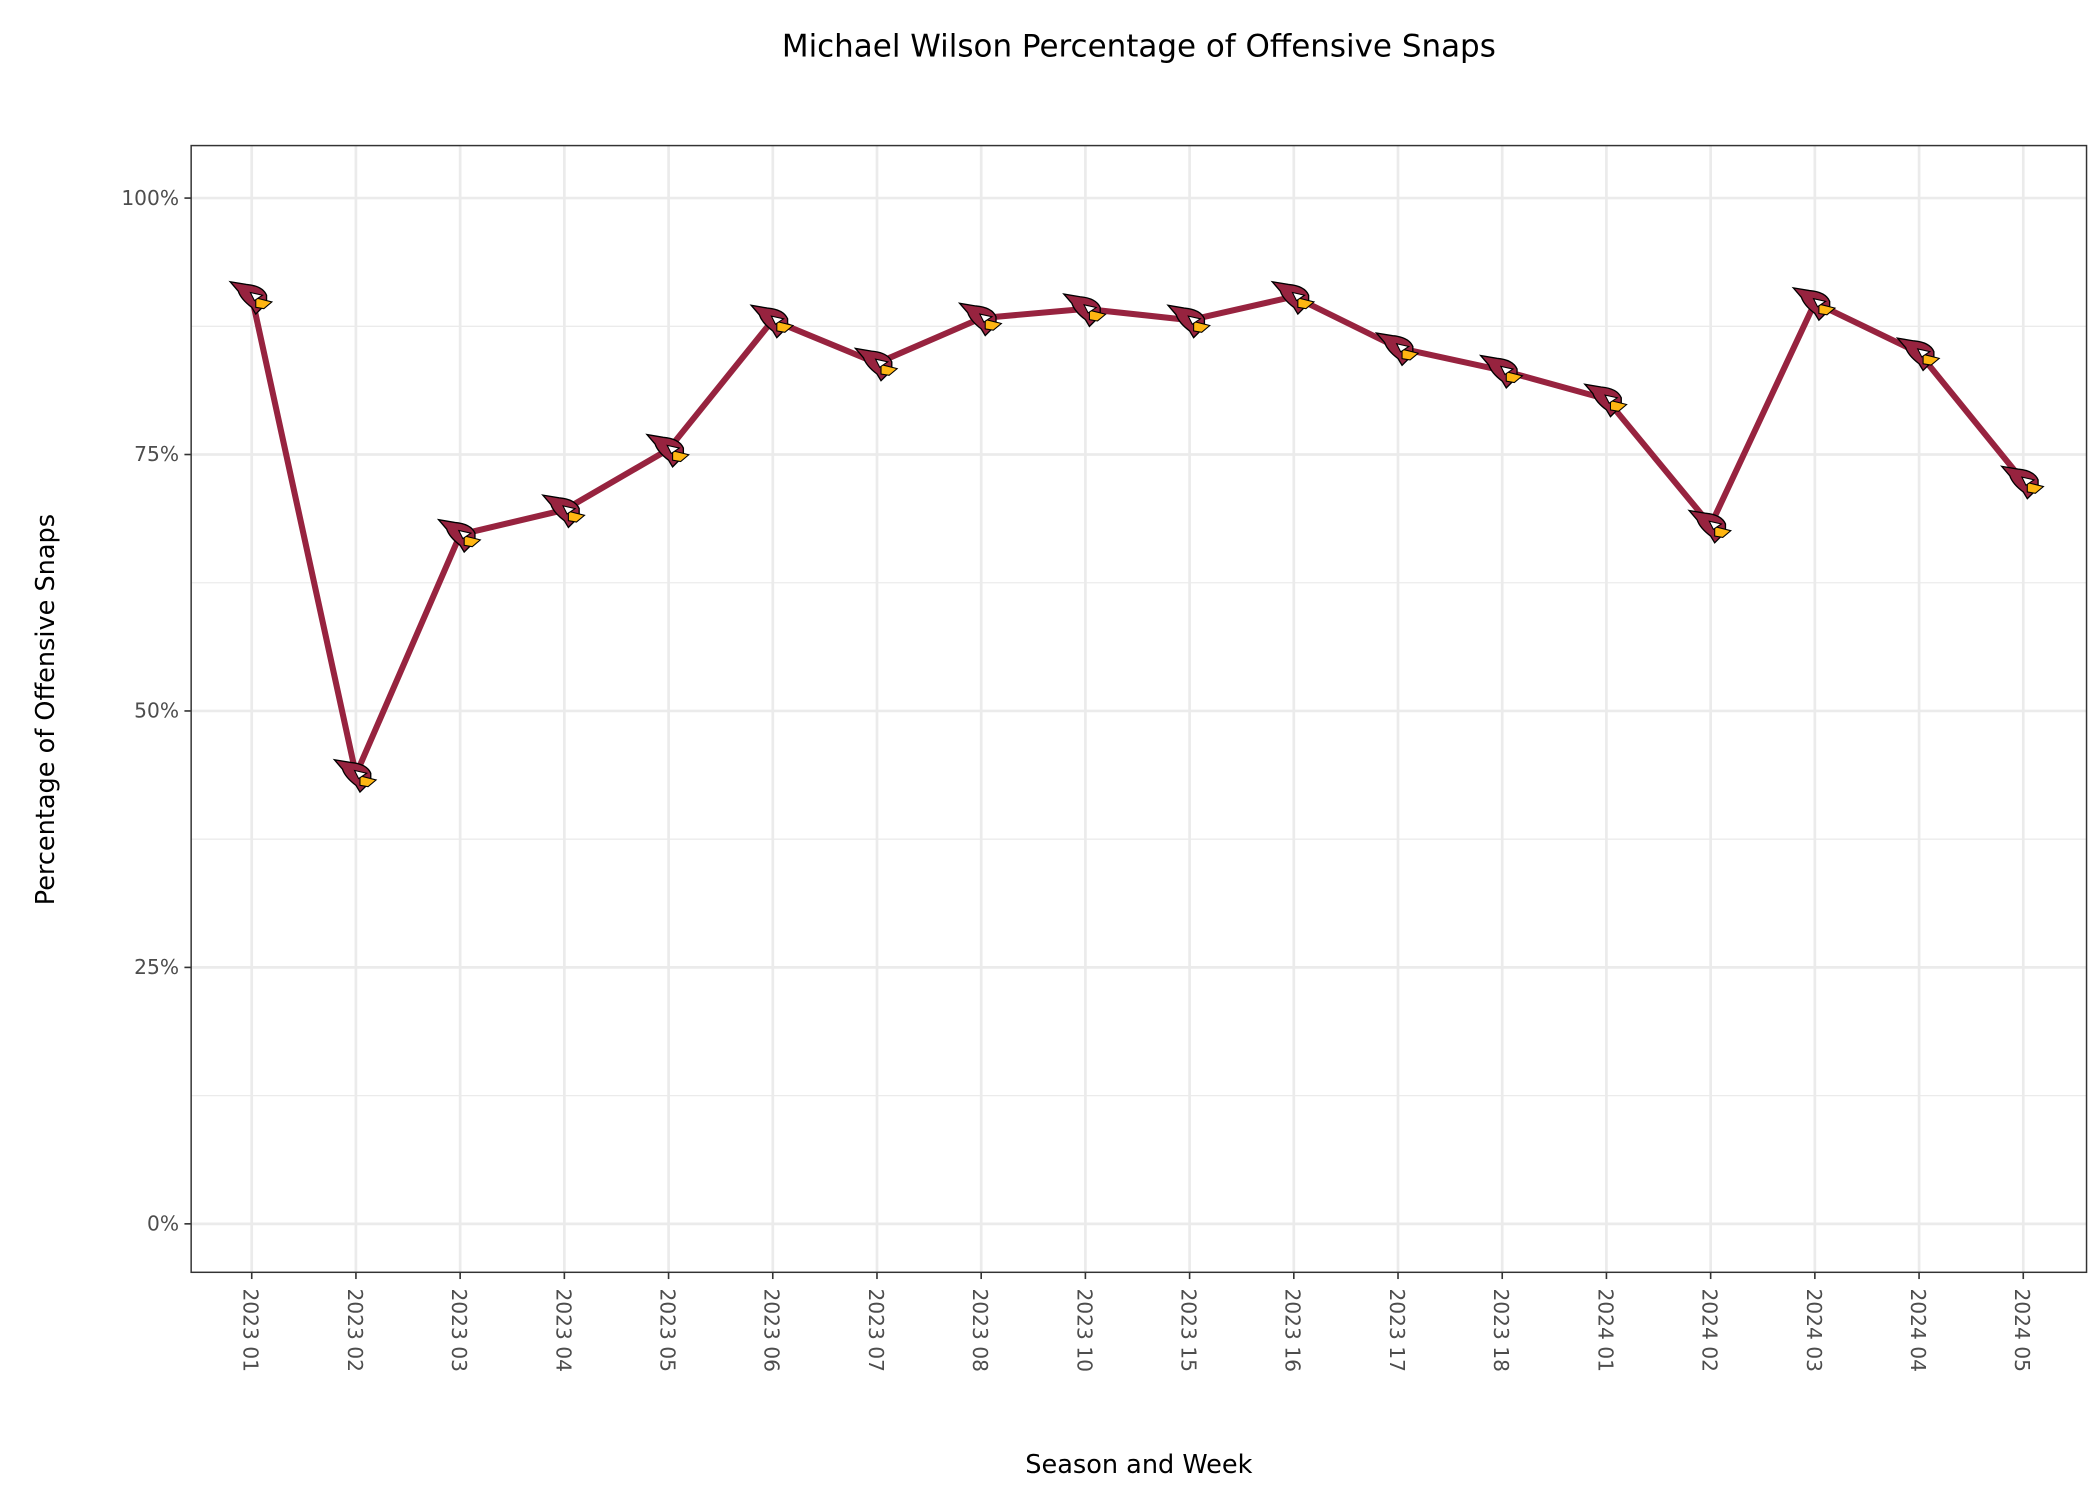  What do you see at coordinates (1293, 1329) in the screenshot?
I see `x-tick-label: 2023 16` at bounding box center [1293, 1329].